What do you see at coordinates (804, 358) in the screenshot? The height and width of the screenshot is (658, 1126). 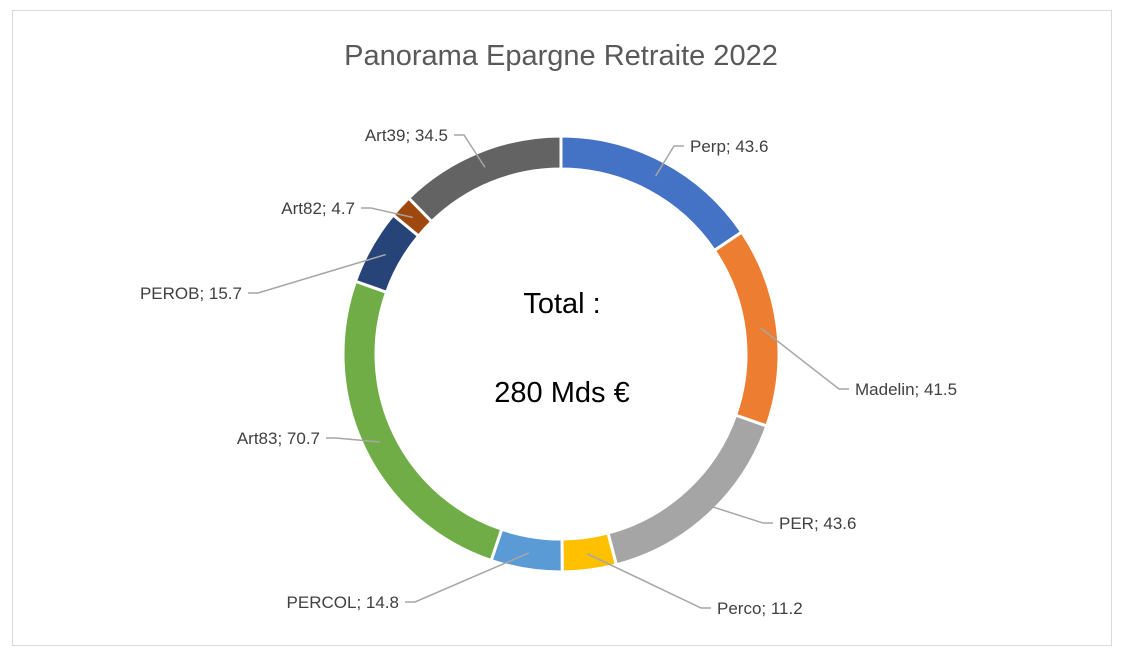 I see `leader-line-madelin` at bounding box center [804, 358].